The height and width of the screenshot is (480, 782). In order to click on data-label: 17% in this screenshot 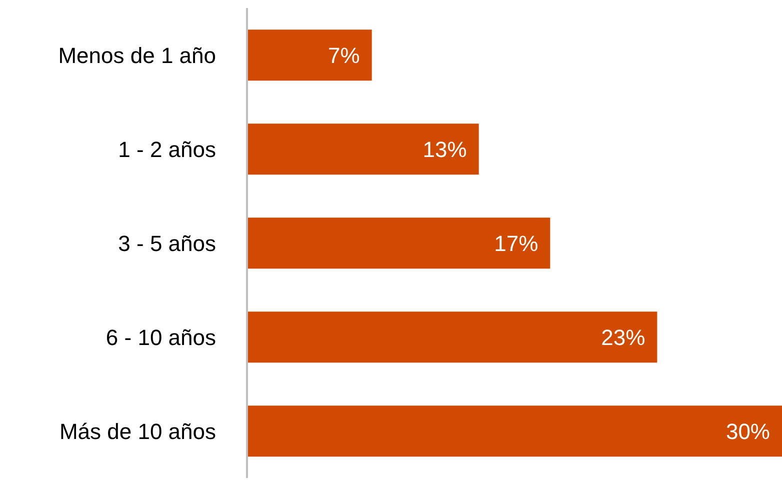, I will do `click(516, 243)`.